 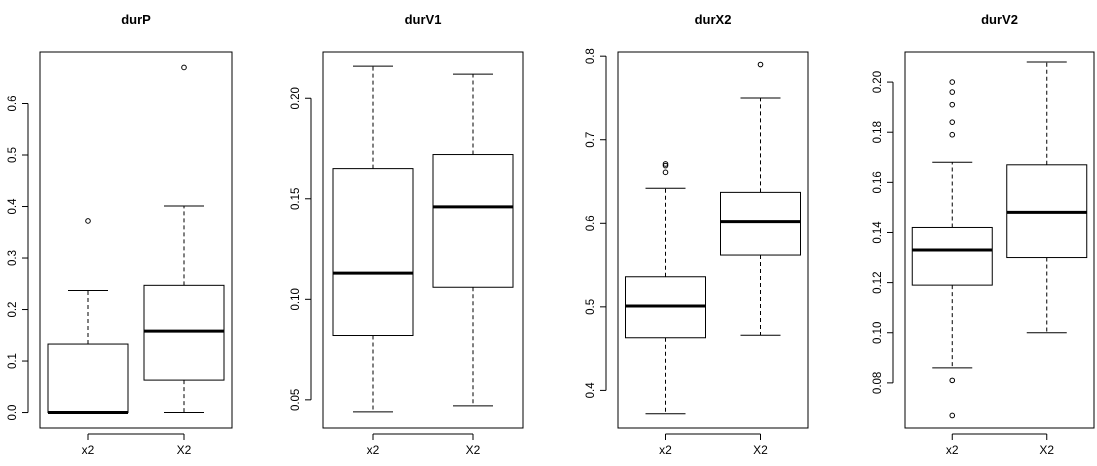 What do you see at coordinates (13, 413) in the screenshot?
I see `y-tick-label: 0.0` at bounding box center [13, 413].